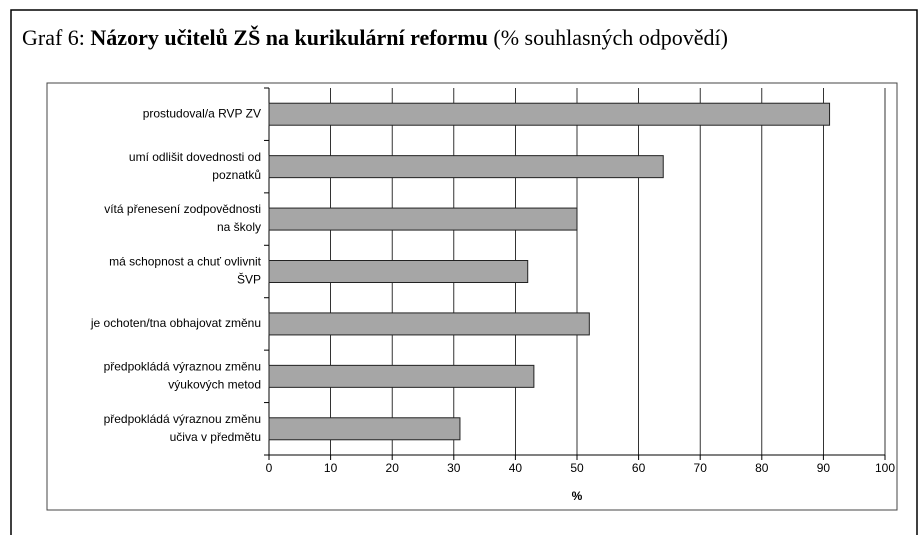 Image resolution: width=921 pixels, height=535 pixels. What do you see at coordinates (639, 468) in the screenshot?
I see `x-tick-label: 60` at bounding box center [639, 468].